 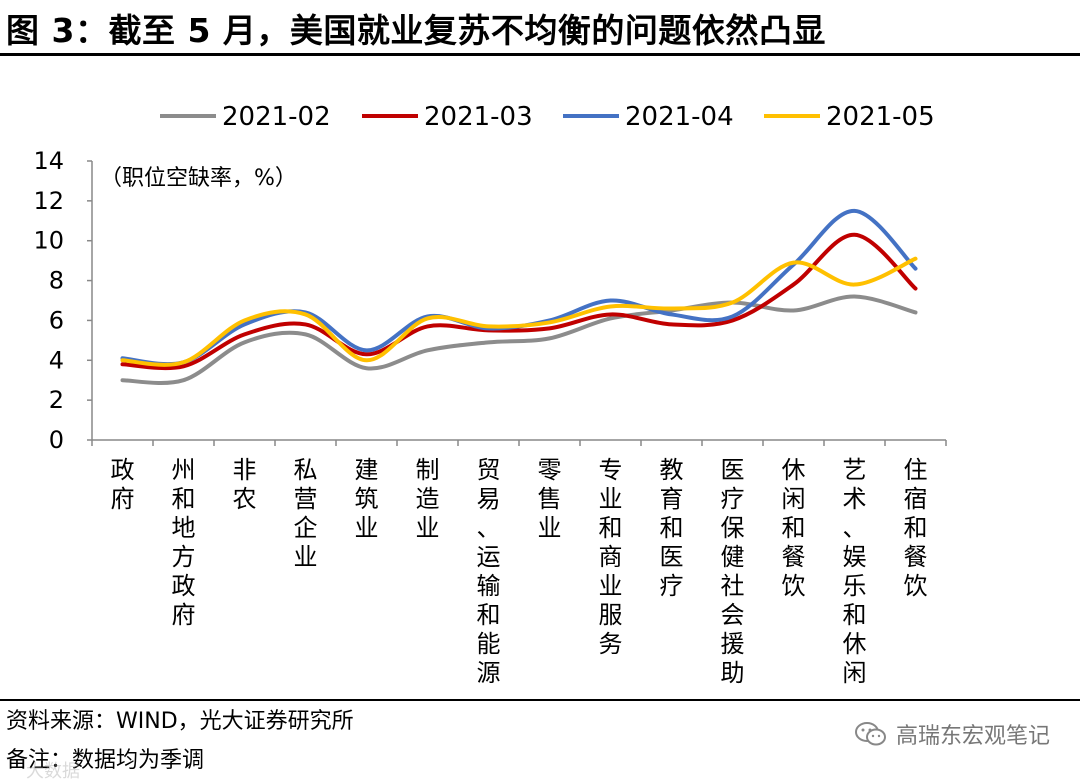 What do you see at coordinates (105, 760) in the screenshot?
I see `remark-note: 备注：数据均为季调` at bounding box center [105, 760].